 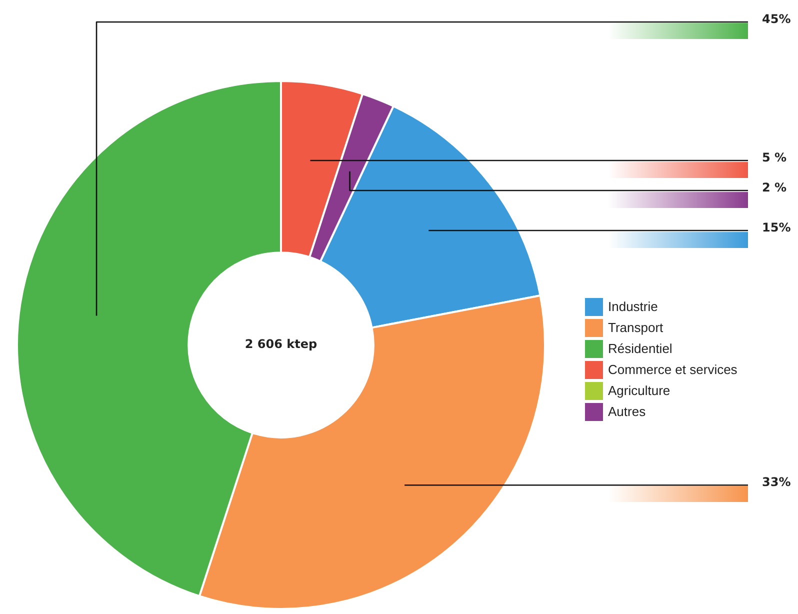 I want to click on legend-label: Industrie, so click(x=633, y=306).